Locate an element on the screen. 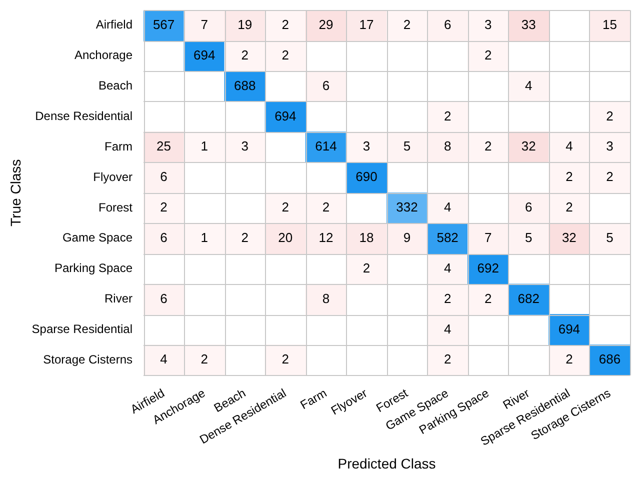 This screenshot has height=481, width=632. y-tick-label: Forest is located at coordinates (116, 207).